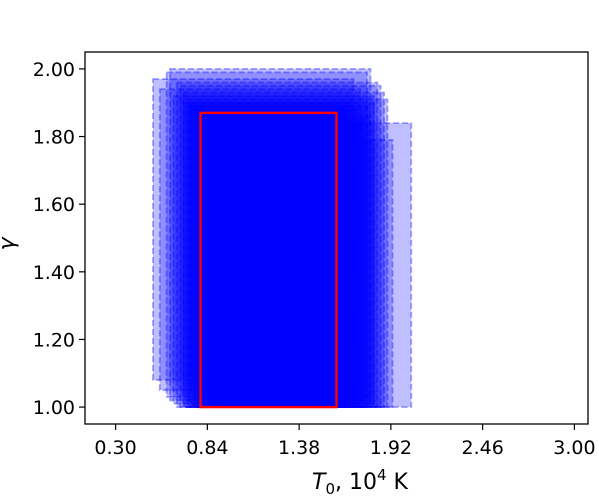  I want to click on x-axis-label-unit: K, so click(398, 482).